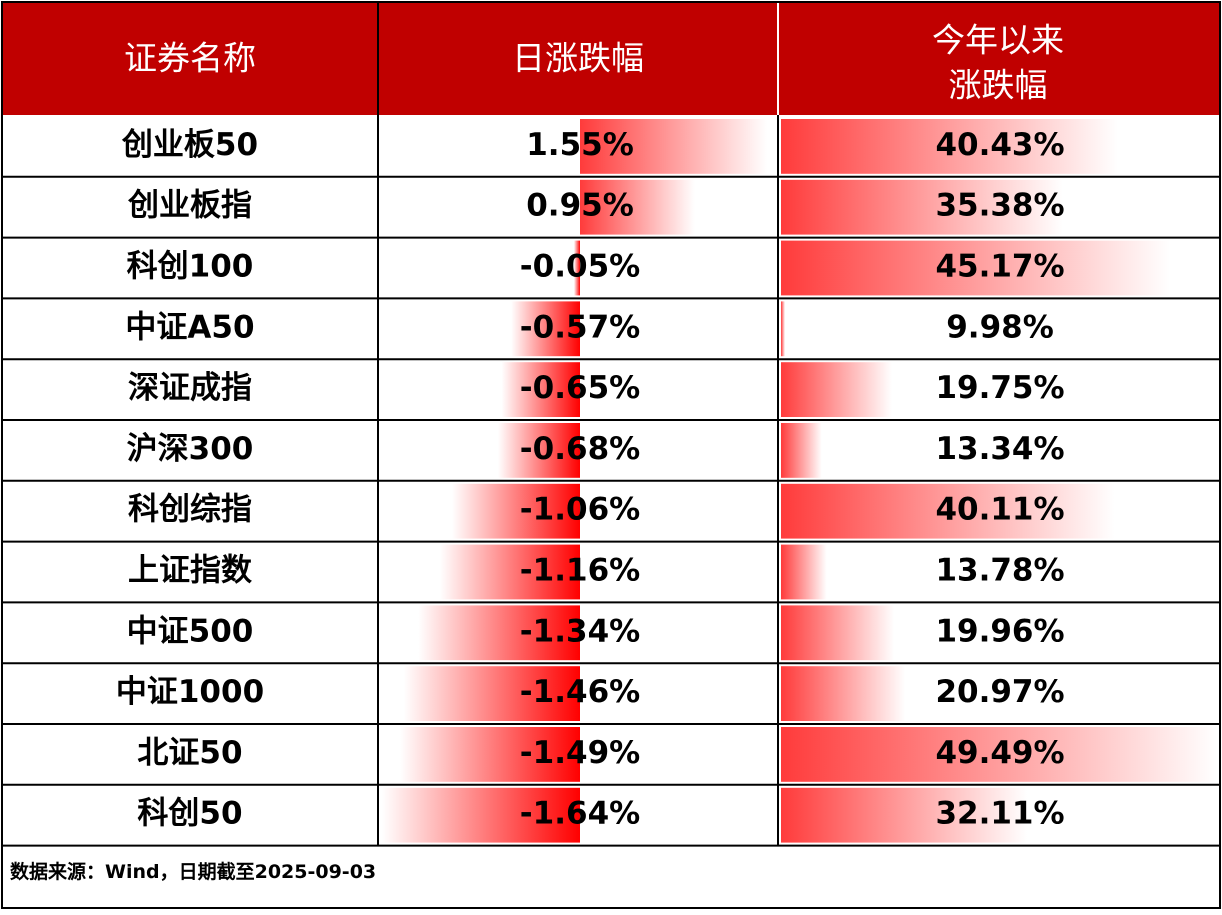 This screenshot has height=915, width=1222. I want to click on cell: -1.49%, so click(580, 753).